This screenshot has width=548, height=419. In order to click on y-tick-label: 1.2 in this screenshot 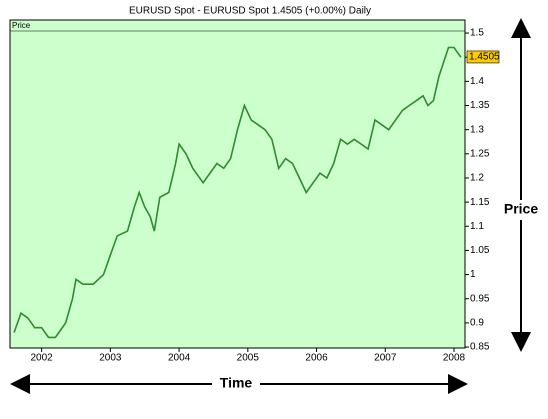, I will do `click(477, 178)`.